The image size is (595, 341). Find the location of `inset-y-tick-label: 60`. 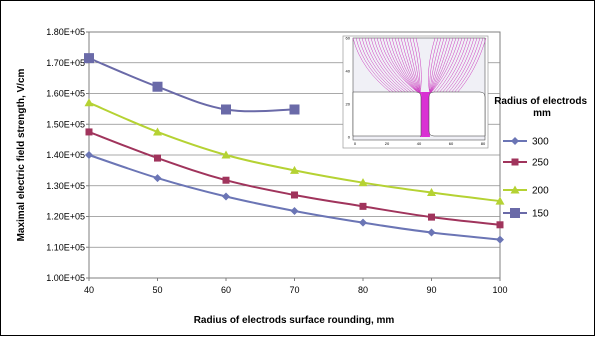

inset-y-tick-label: 60 is located at coordinates (348, 38).